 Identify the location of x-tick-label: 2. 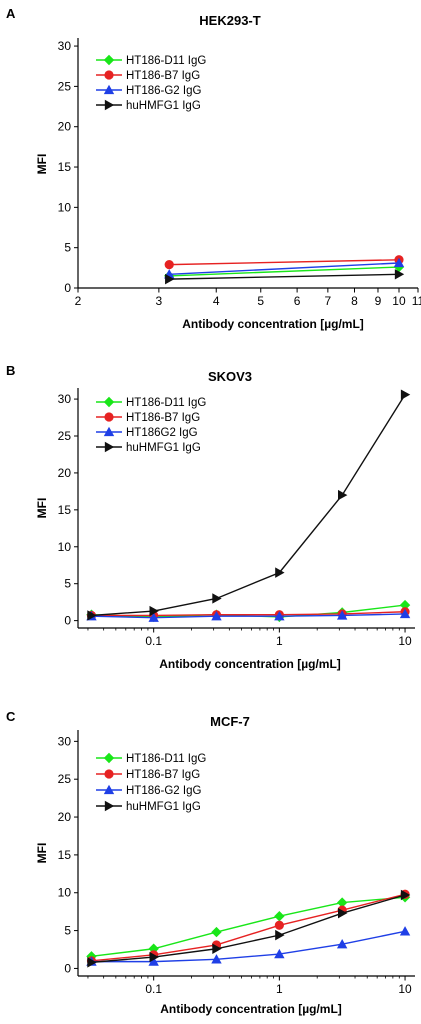
(78, 301).